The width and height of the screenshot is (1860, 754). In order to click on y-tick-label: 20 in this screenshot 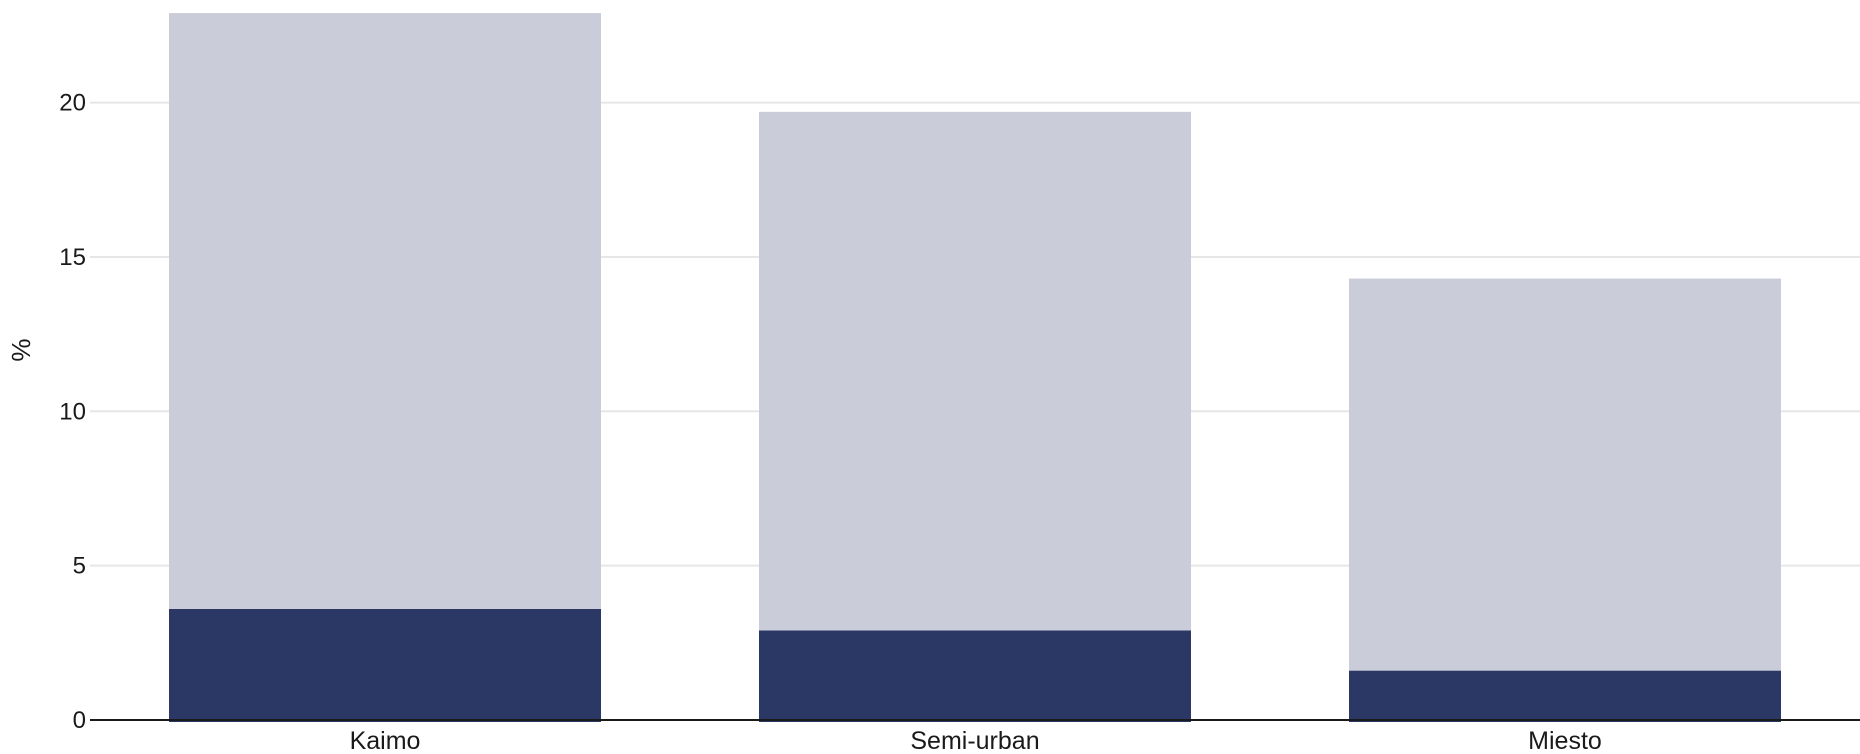, I will do `click(72, 103)`.